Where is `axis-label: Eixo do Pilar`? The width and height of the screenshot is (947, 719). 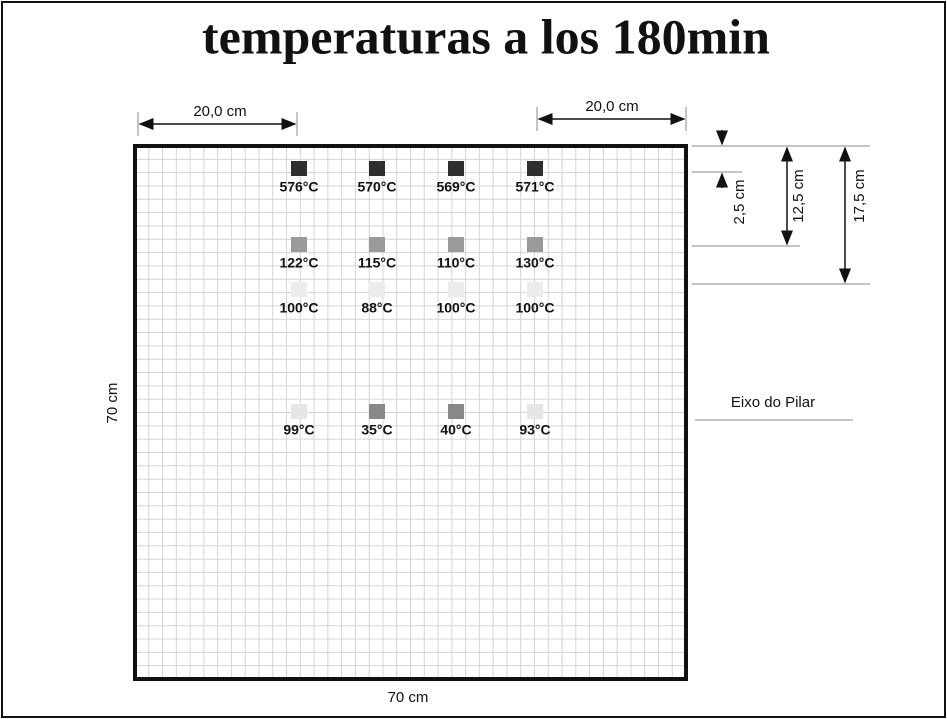 axis-label: Eixo do Pilar is located at coordinates (773, 402).